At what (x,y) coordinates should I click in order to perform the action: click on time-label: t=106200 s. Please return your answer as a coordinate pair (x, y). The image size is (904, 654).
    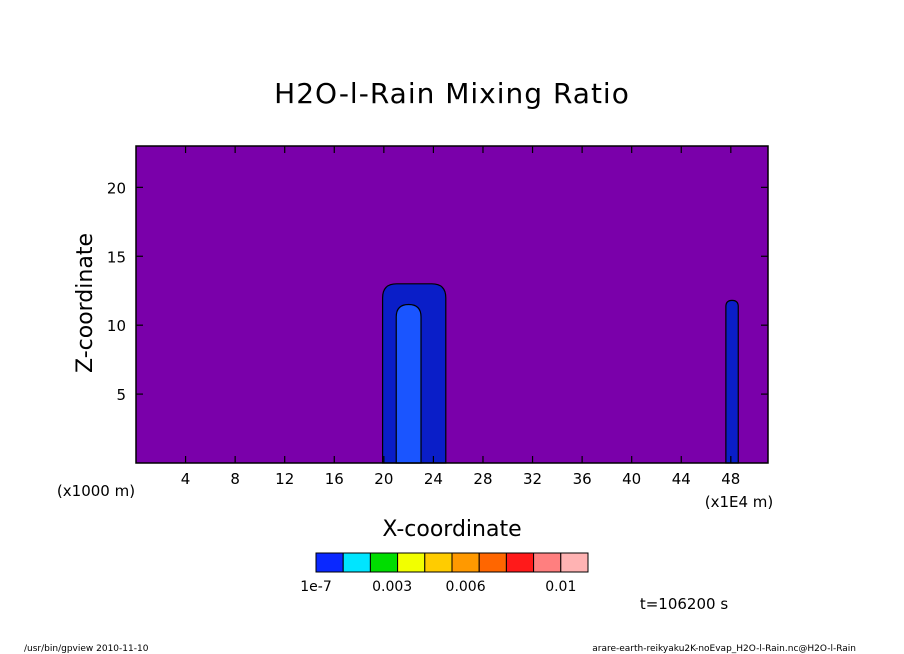
    Looking at the image, I should click on (684, 604).